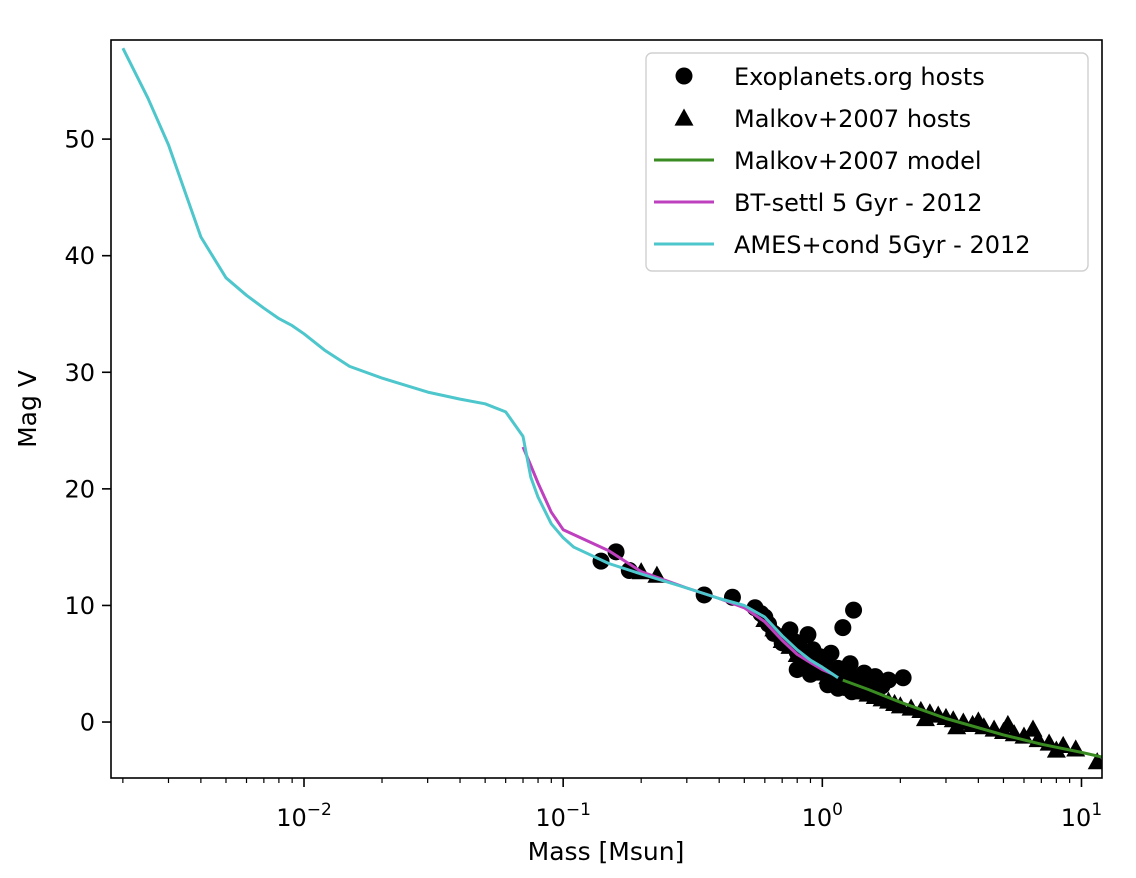  Describe the element at coordinates (79, 489) in the screenshot. I see `y-tick-label: 20` at that location.